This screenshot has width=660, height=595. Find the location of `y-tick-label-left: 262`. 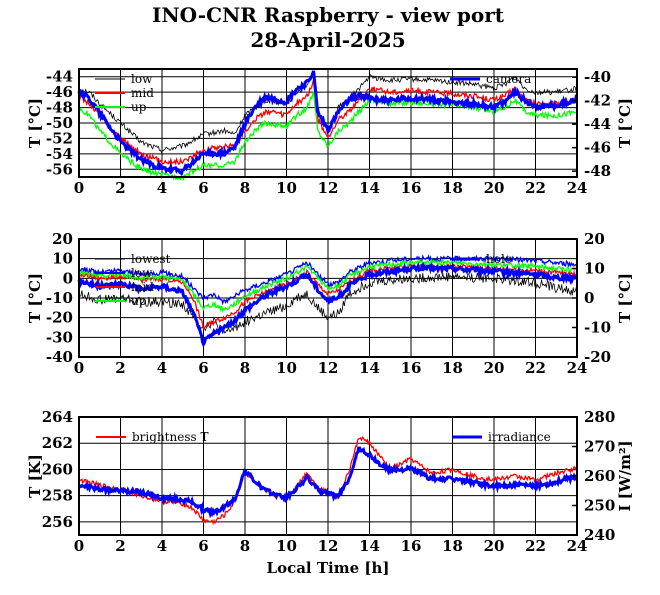

y-tick-label-left: 262 is located at coordinates (57, 443).